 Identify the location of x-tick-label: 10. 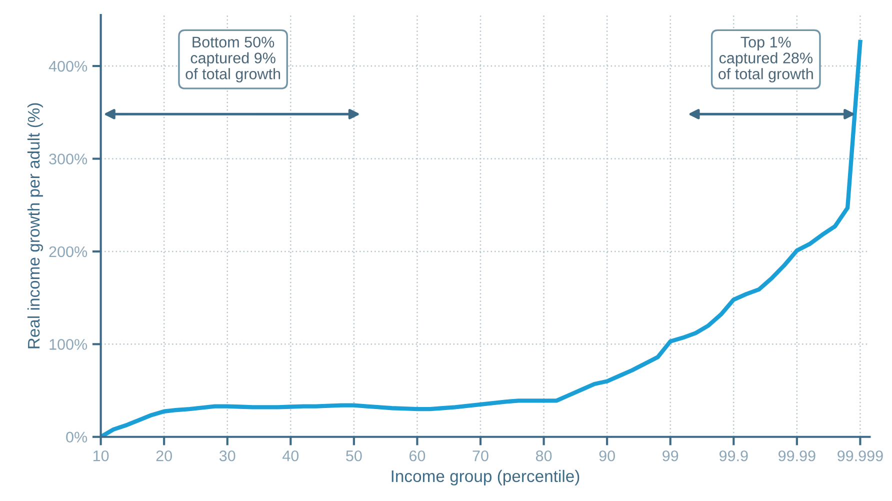
(101, 456).